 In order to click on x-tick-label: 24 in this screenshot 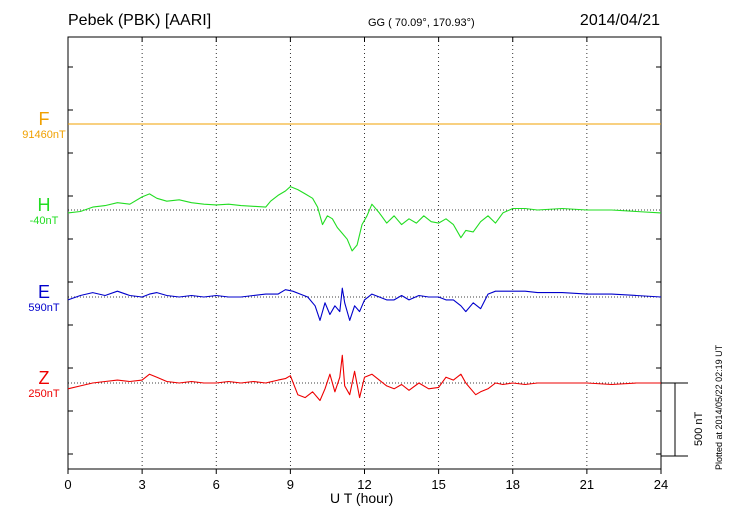, I will do `click(661, 484)`.